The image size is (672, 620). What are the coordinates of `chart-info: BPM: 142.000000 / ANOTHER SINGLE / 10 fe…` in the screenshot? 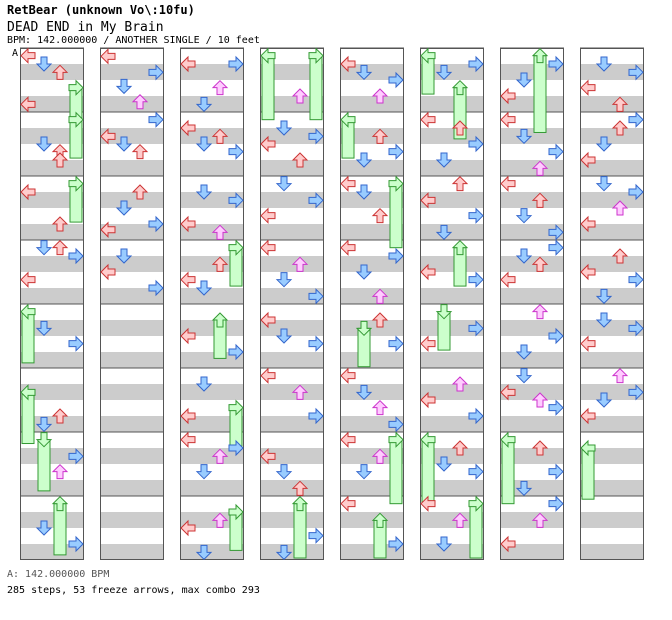 It's located at (133, 40).